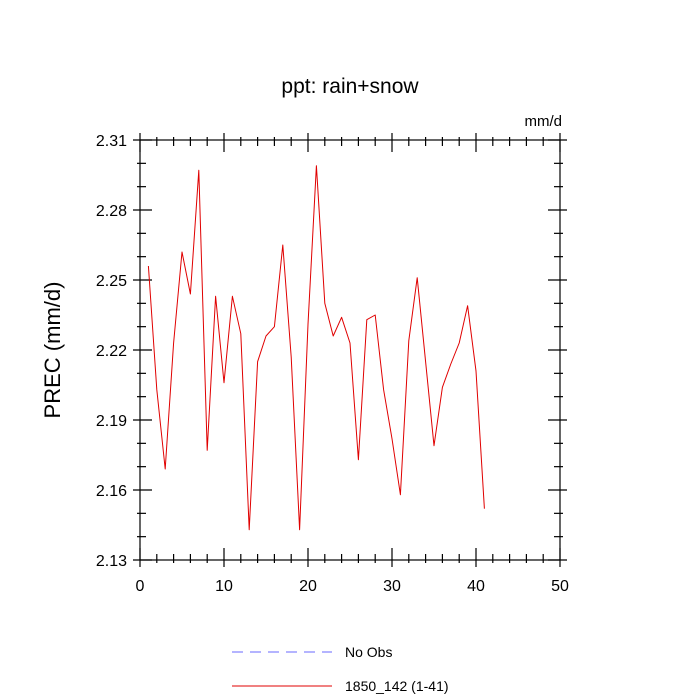 The width and height of the screenshot is (700, 700). I want to click on y-tick-label: 2.19, so click(111, 421).